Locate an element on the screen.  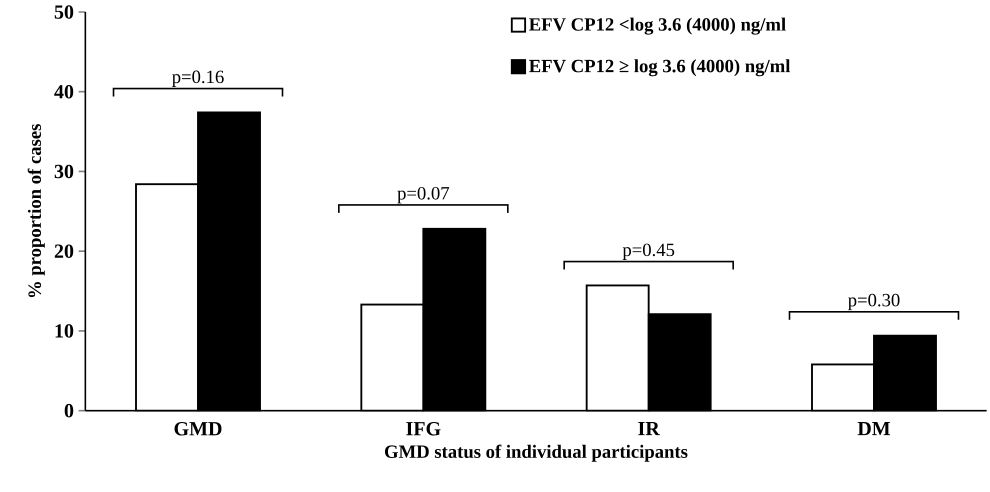
x-tick-label: IFG is located at coordinates (423, 429).